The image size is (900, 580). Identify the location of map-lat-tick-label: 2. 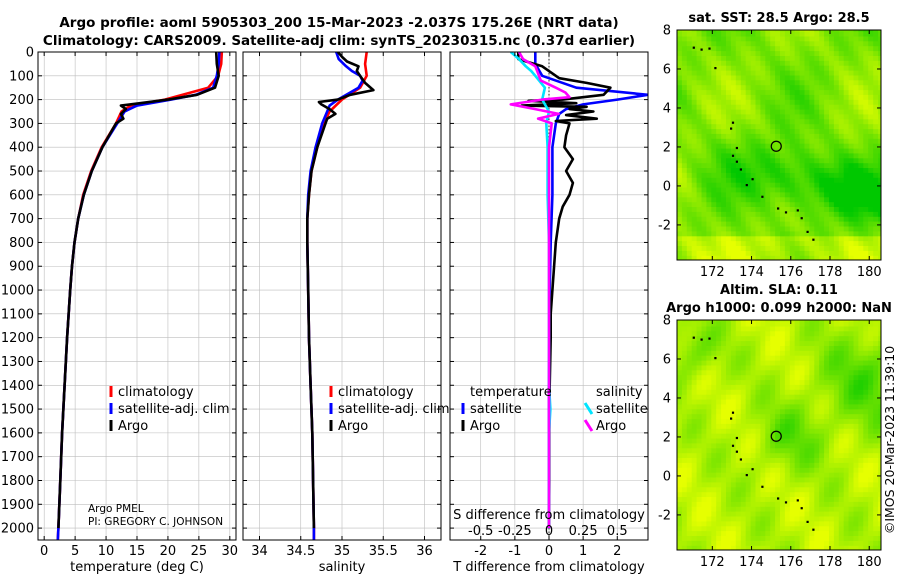
(667, 147).